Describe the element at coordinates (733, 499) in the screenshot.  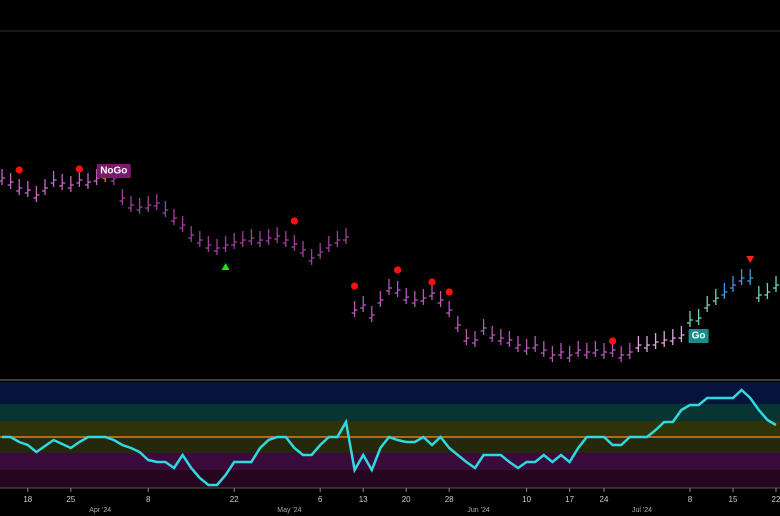
I see `x-tick-label: 15` at that location.